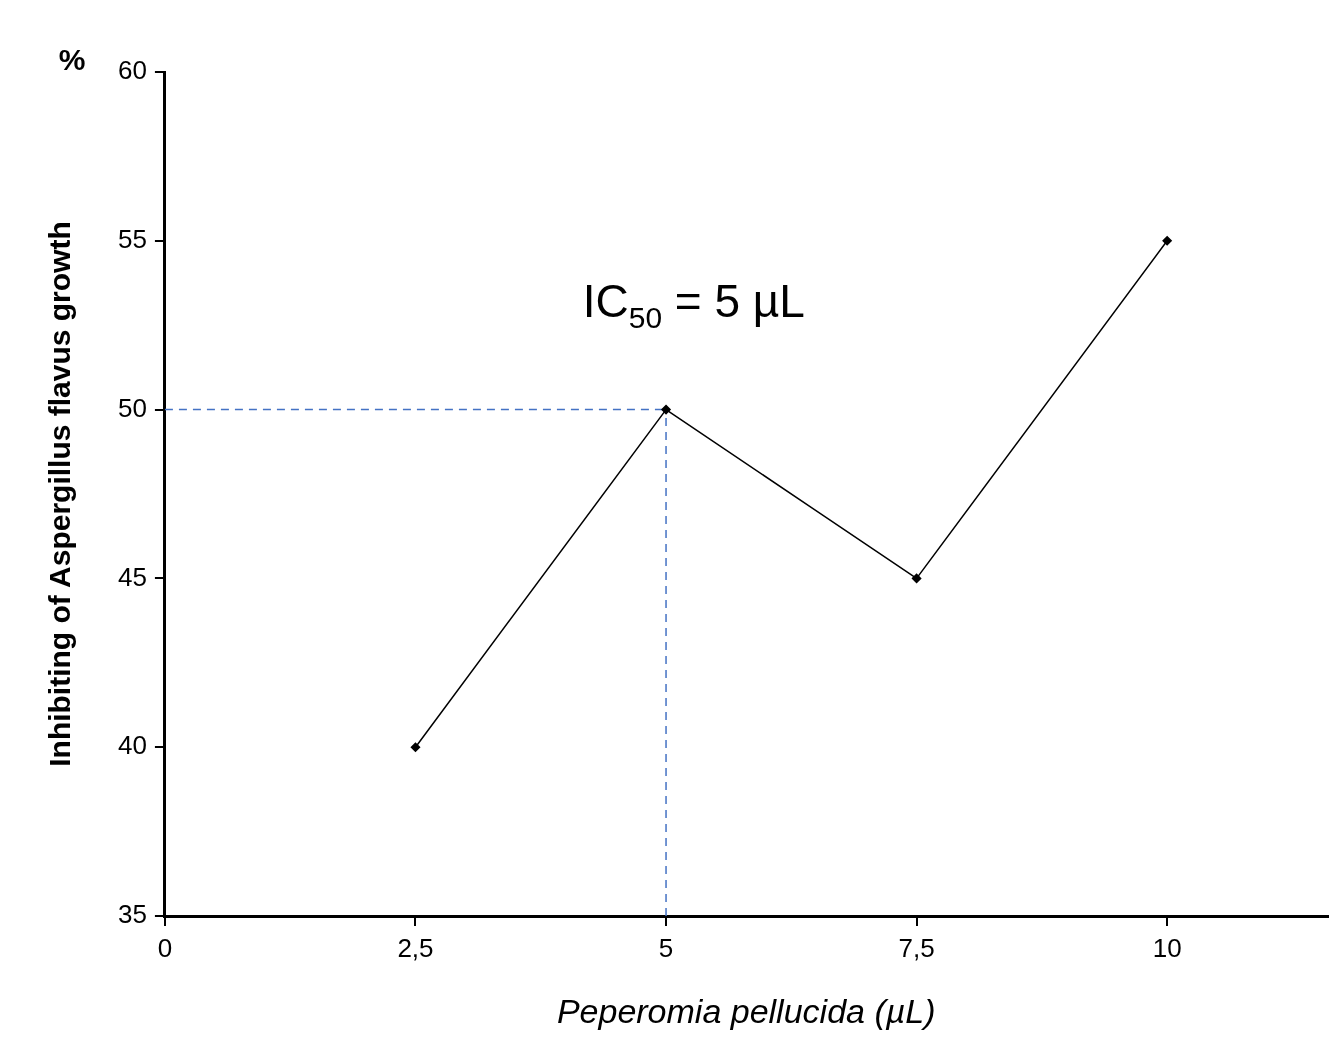 This screenshot has height=1058, width=1333. I want to click on x-tick-label: 5, so click(666, 947).